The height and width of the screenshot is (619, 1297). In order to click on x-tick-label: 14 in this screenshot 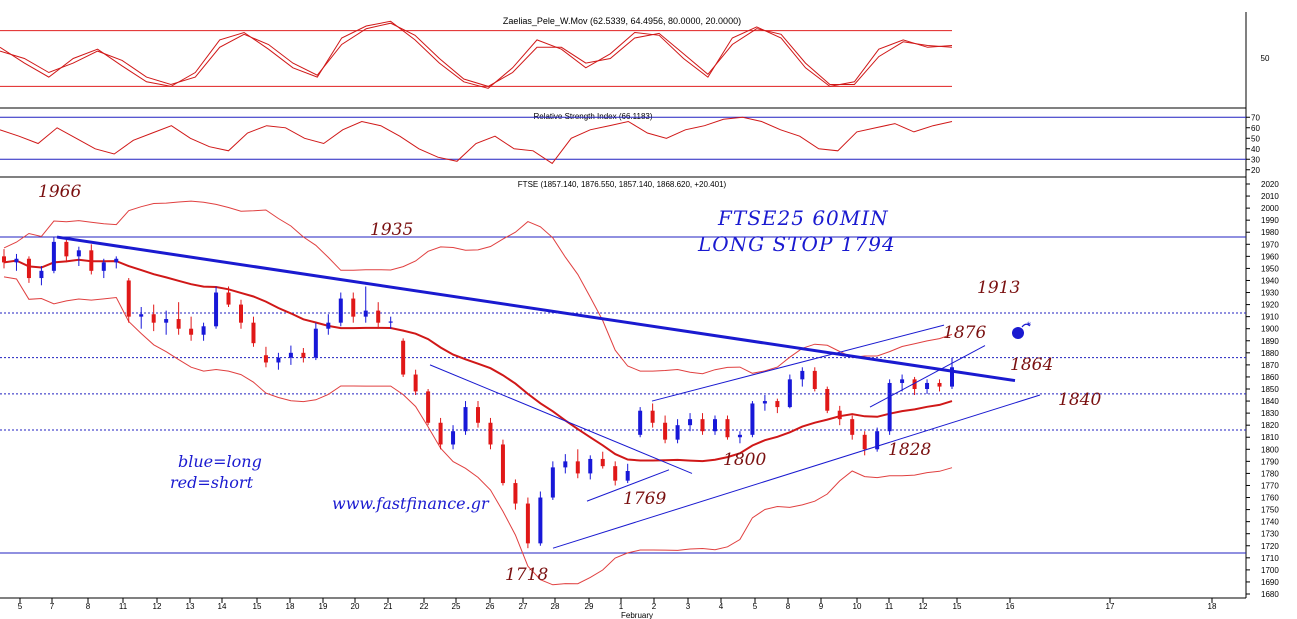, I will do `click(222, 606)`.